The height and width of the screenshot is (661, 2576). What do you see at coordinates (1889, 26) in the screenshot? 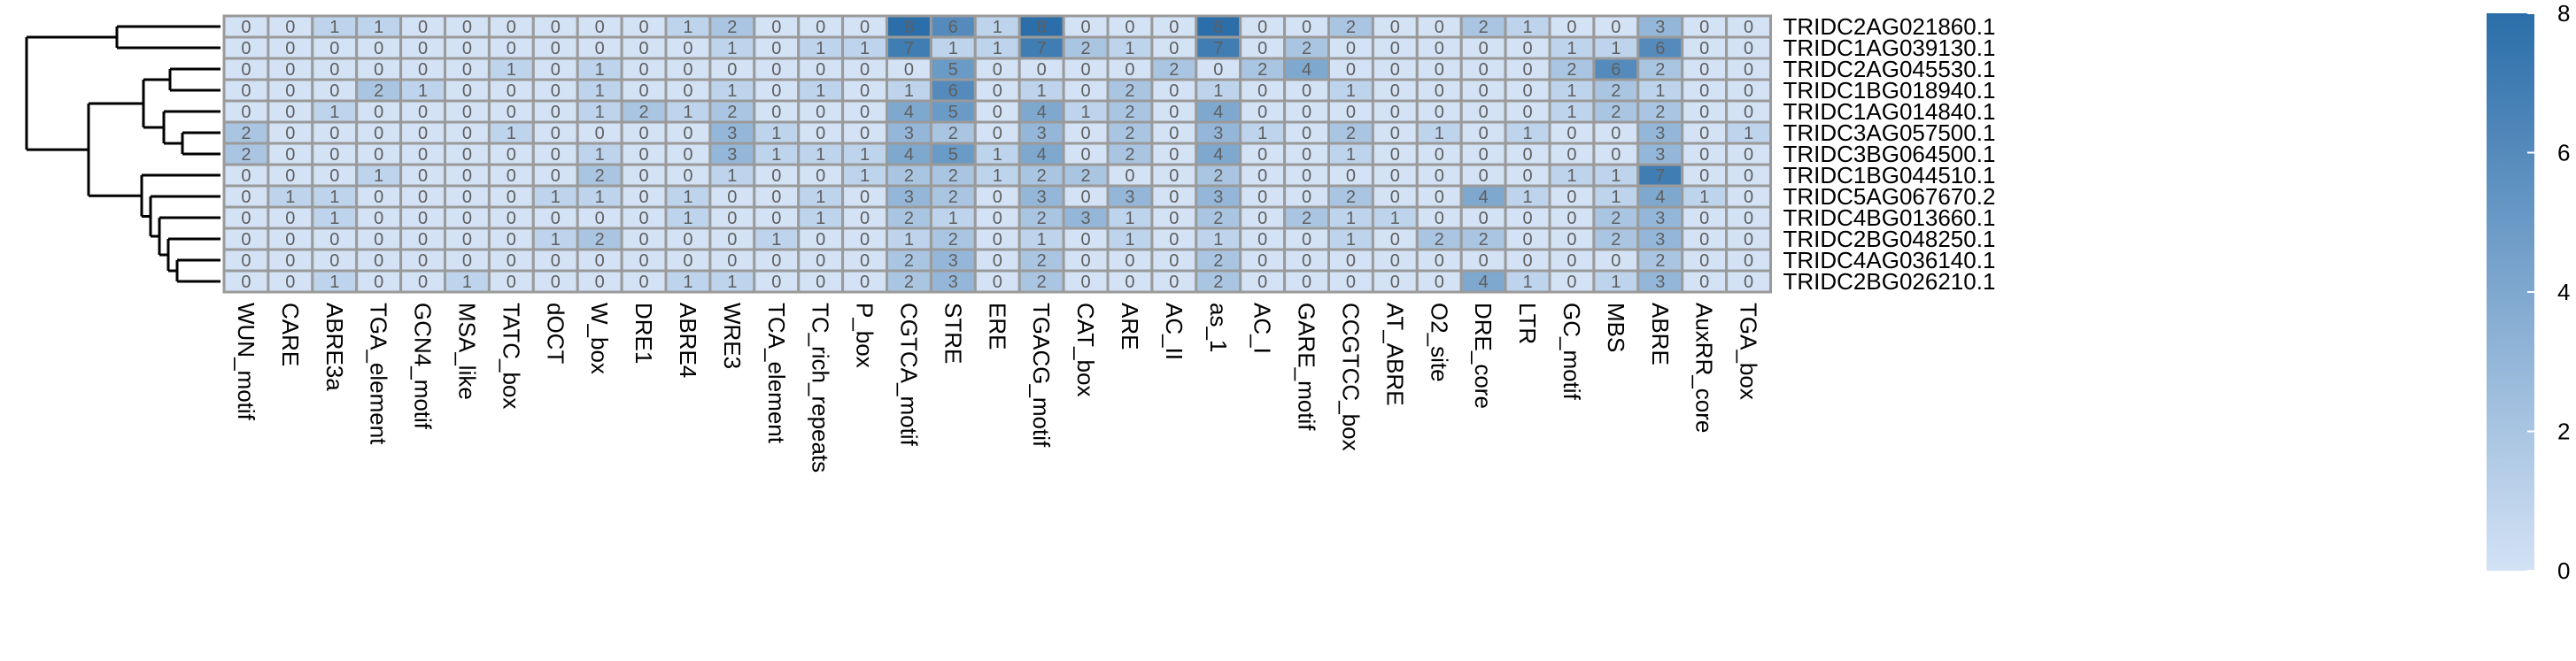
I see `row-label: TRIDC2AG021860.1` at bounding box center [1889, 26].